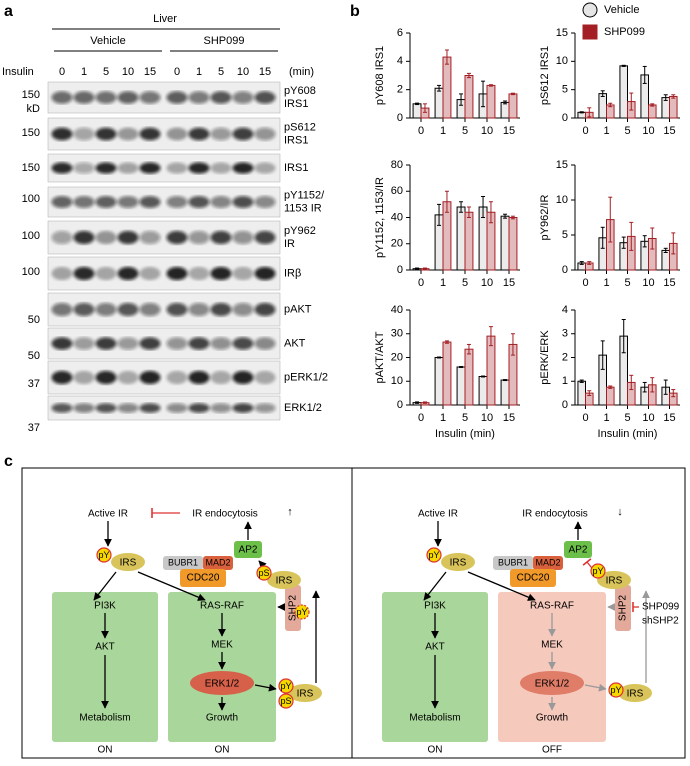 Image resolution: width=690 pixels, height=766 pixels. I want to click on blot-row-label: 1153 IR, so click(303, 208).